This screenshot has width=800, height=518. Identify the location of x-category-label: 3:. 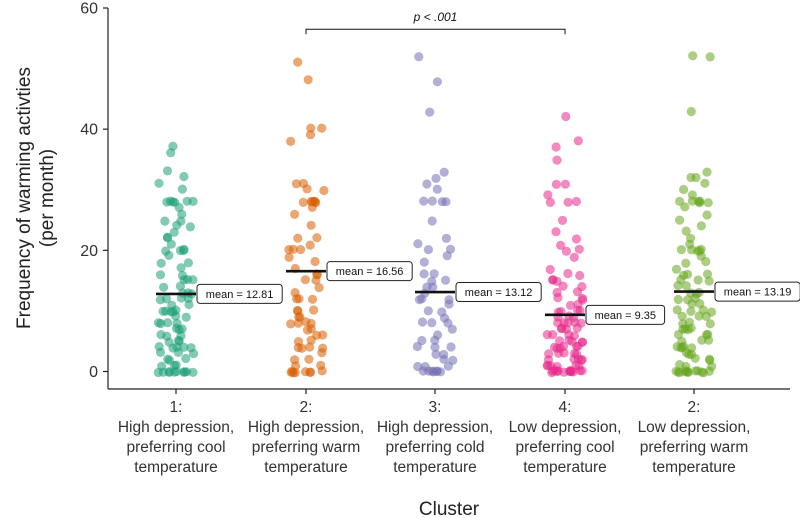
(435, 407).